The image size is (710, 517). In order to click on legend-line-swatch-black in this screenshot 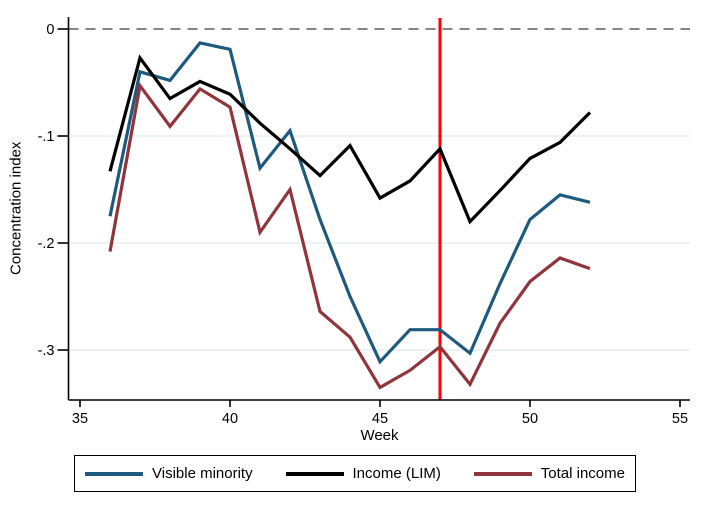, I will do `click(314, 473)`.